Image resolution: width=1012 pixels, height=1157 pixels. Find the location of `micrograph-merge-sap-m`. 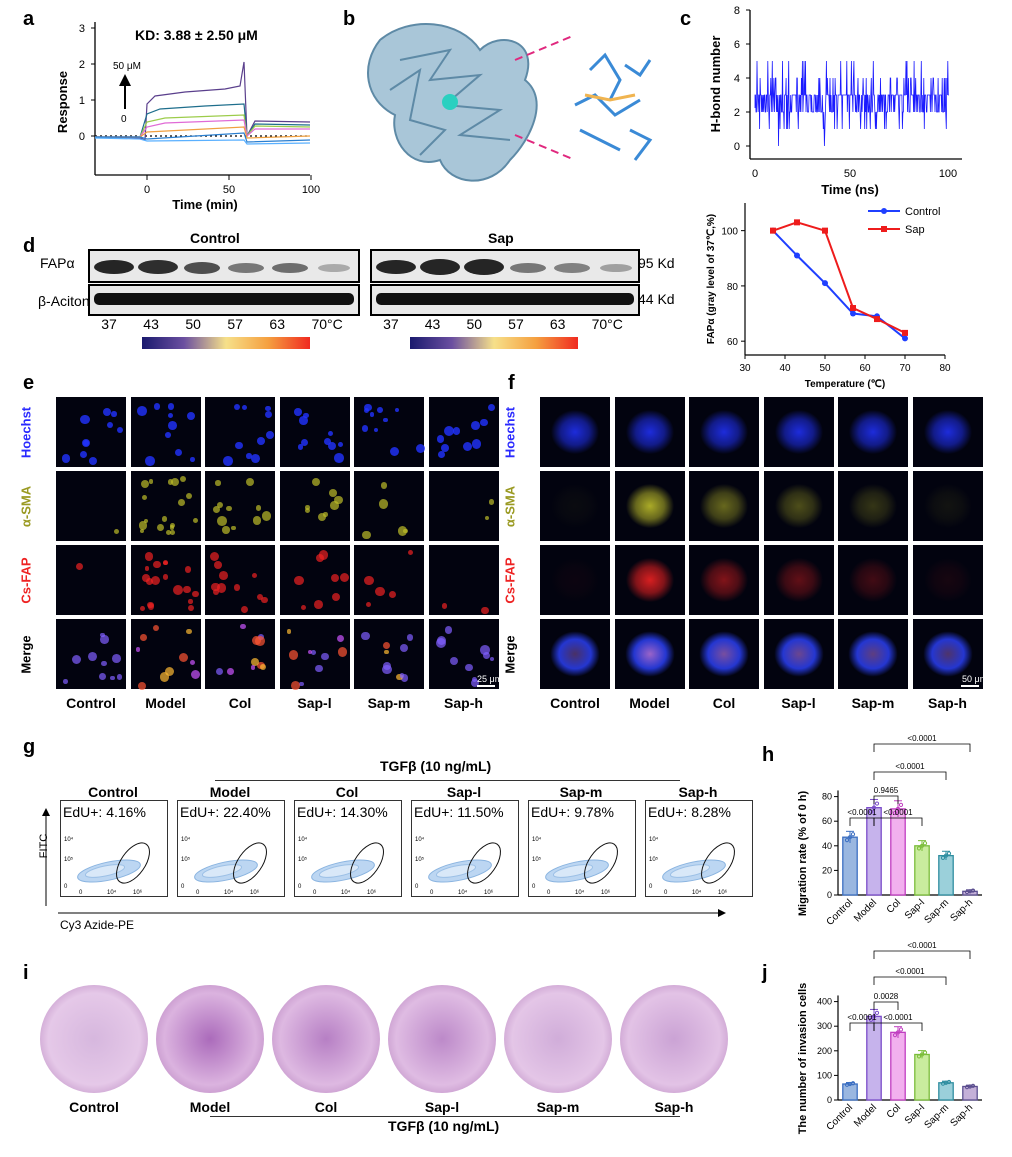

micrograph-merge-sap-m is located at coordinates (873, 654).